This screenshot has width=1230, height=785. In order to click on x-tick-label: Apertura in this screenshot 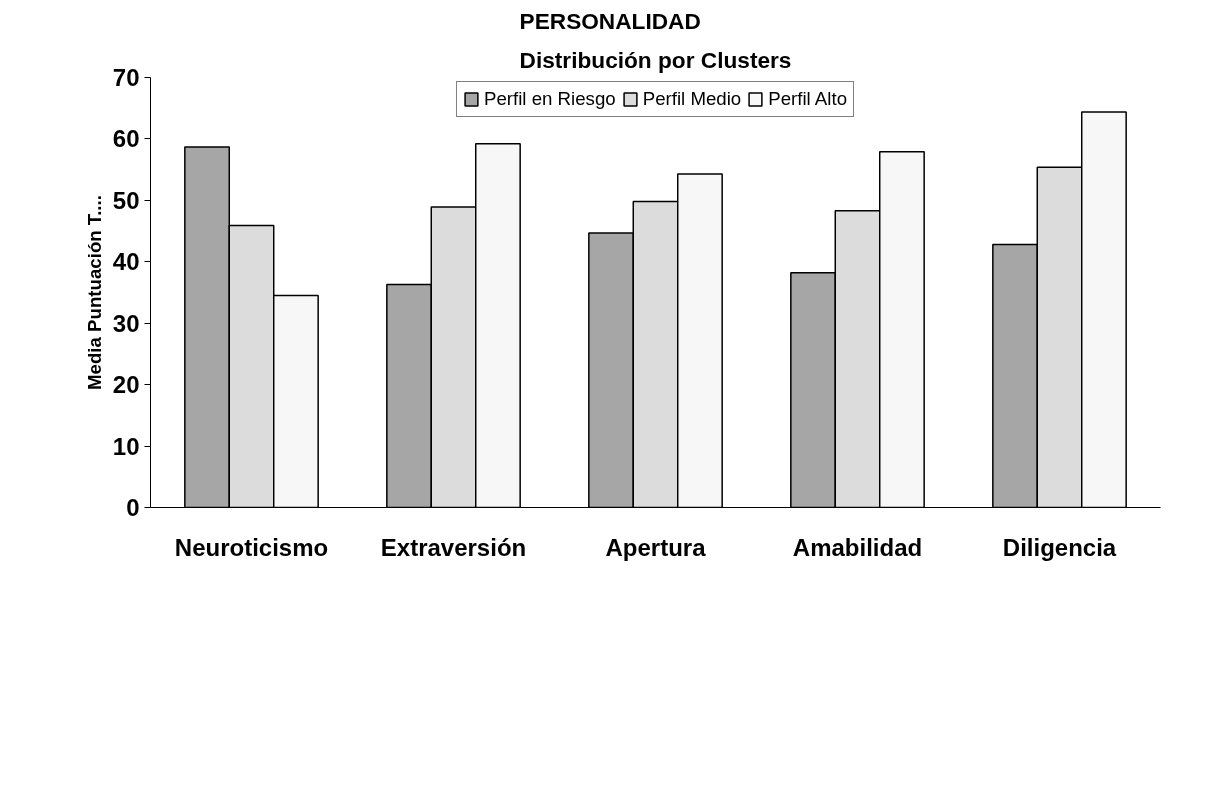, I will do `click(656, 547)`.